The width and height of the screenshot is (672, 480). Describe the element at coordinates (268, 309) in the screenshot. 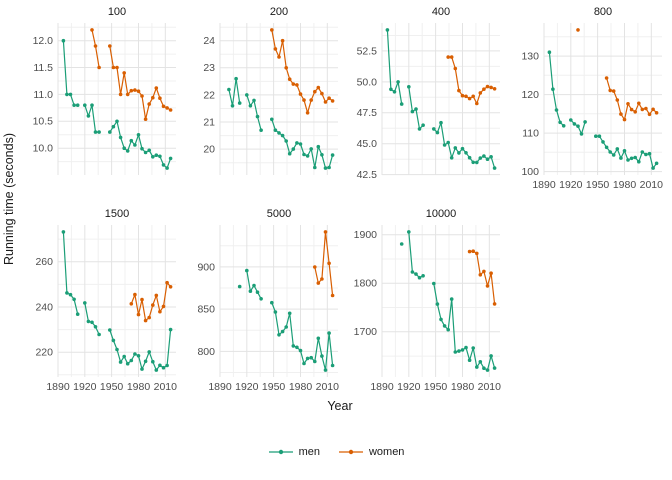

I see `facet-panel-5000: 800 850 900 1890 1920 1950 1980 2010` at that location.